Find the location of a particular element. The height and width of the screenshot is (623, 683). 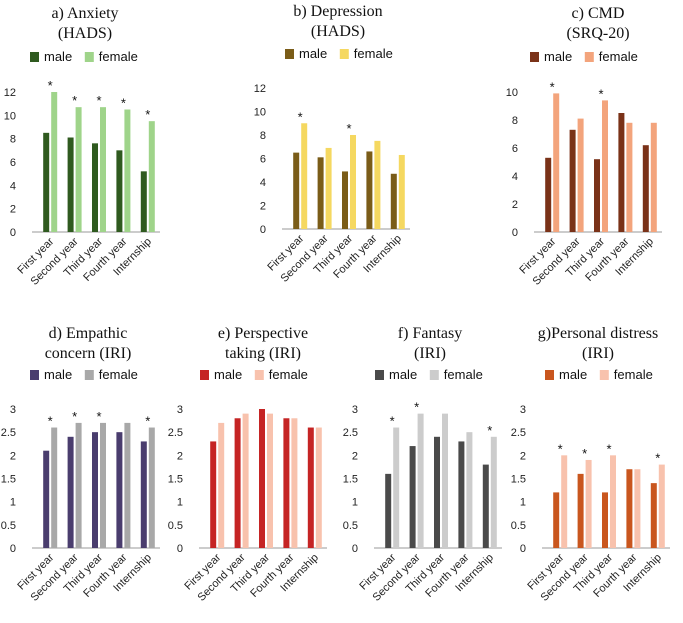

chart-title-line: (HADS) is located at coordinates (338, 31).